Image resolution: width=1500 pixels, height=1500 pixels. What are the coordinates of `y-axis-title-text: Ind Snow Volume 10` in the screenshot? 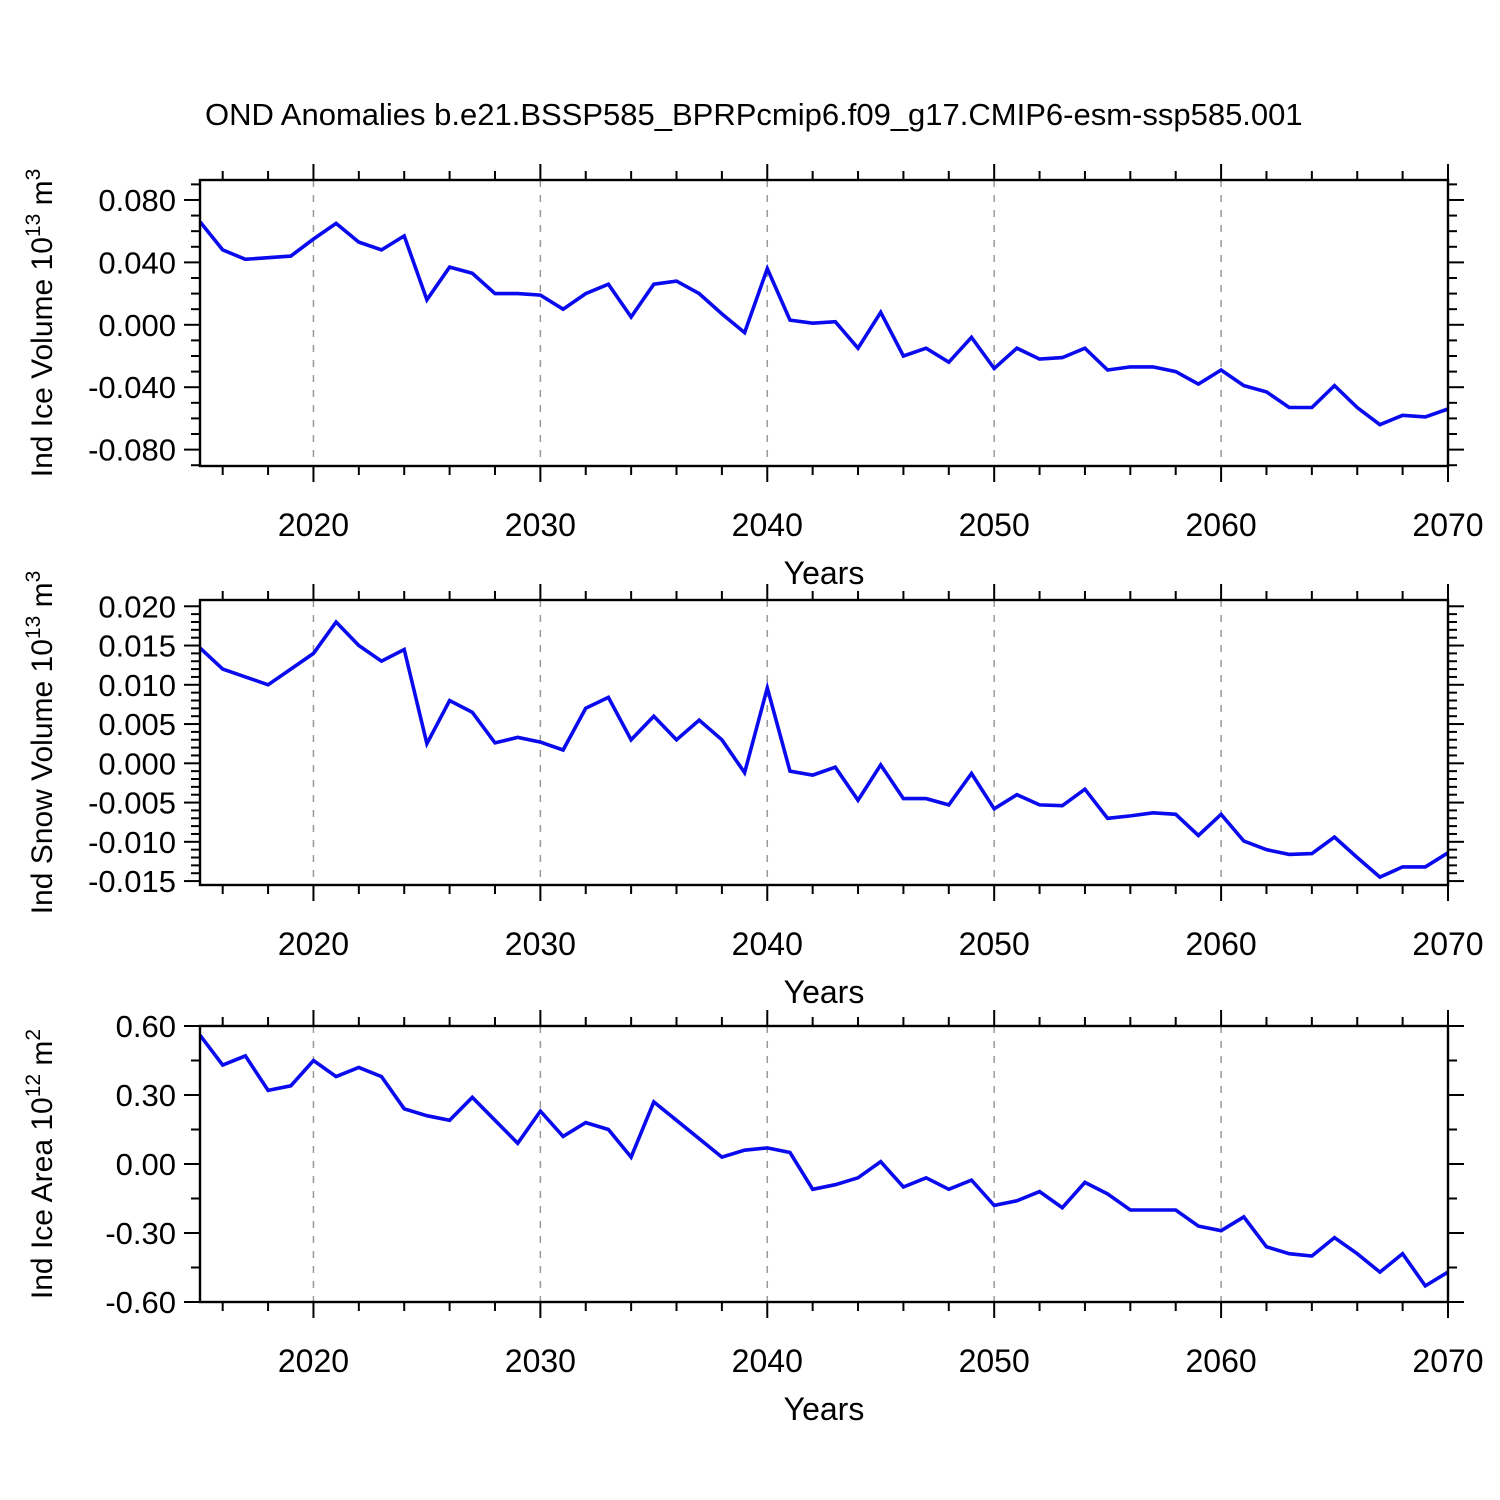 It's located at (42, 776).